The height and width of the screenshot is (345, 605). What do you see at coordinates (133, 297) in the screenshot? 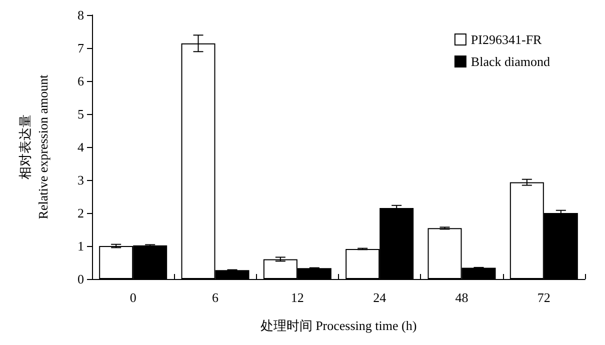
I see `x-tick-label: 0` at bounding box center [133, 297].